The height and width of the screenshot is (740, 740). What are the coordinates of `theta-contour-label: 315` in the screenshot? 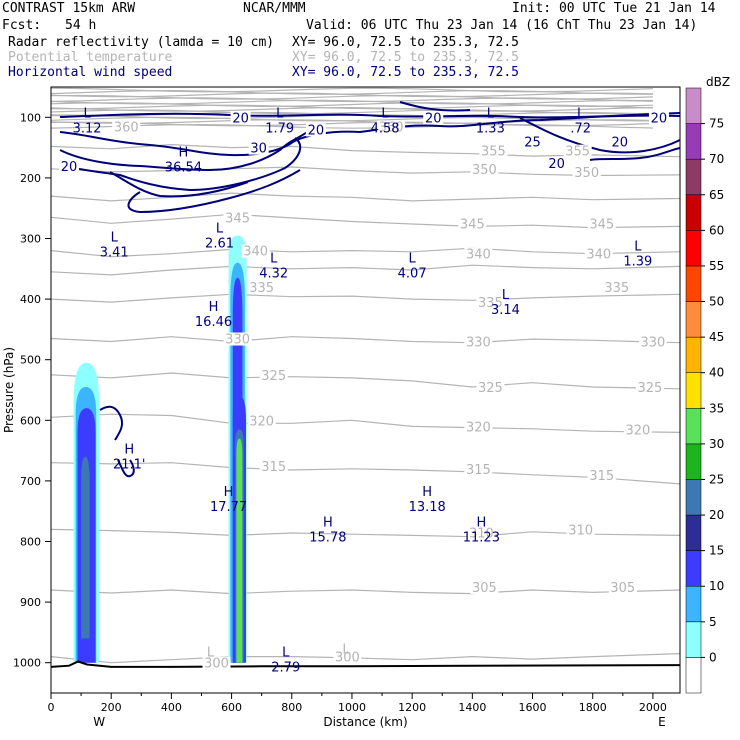 It's located at (478, 470).